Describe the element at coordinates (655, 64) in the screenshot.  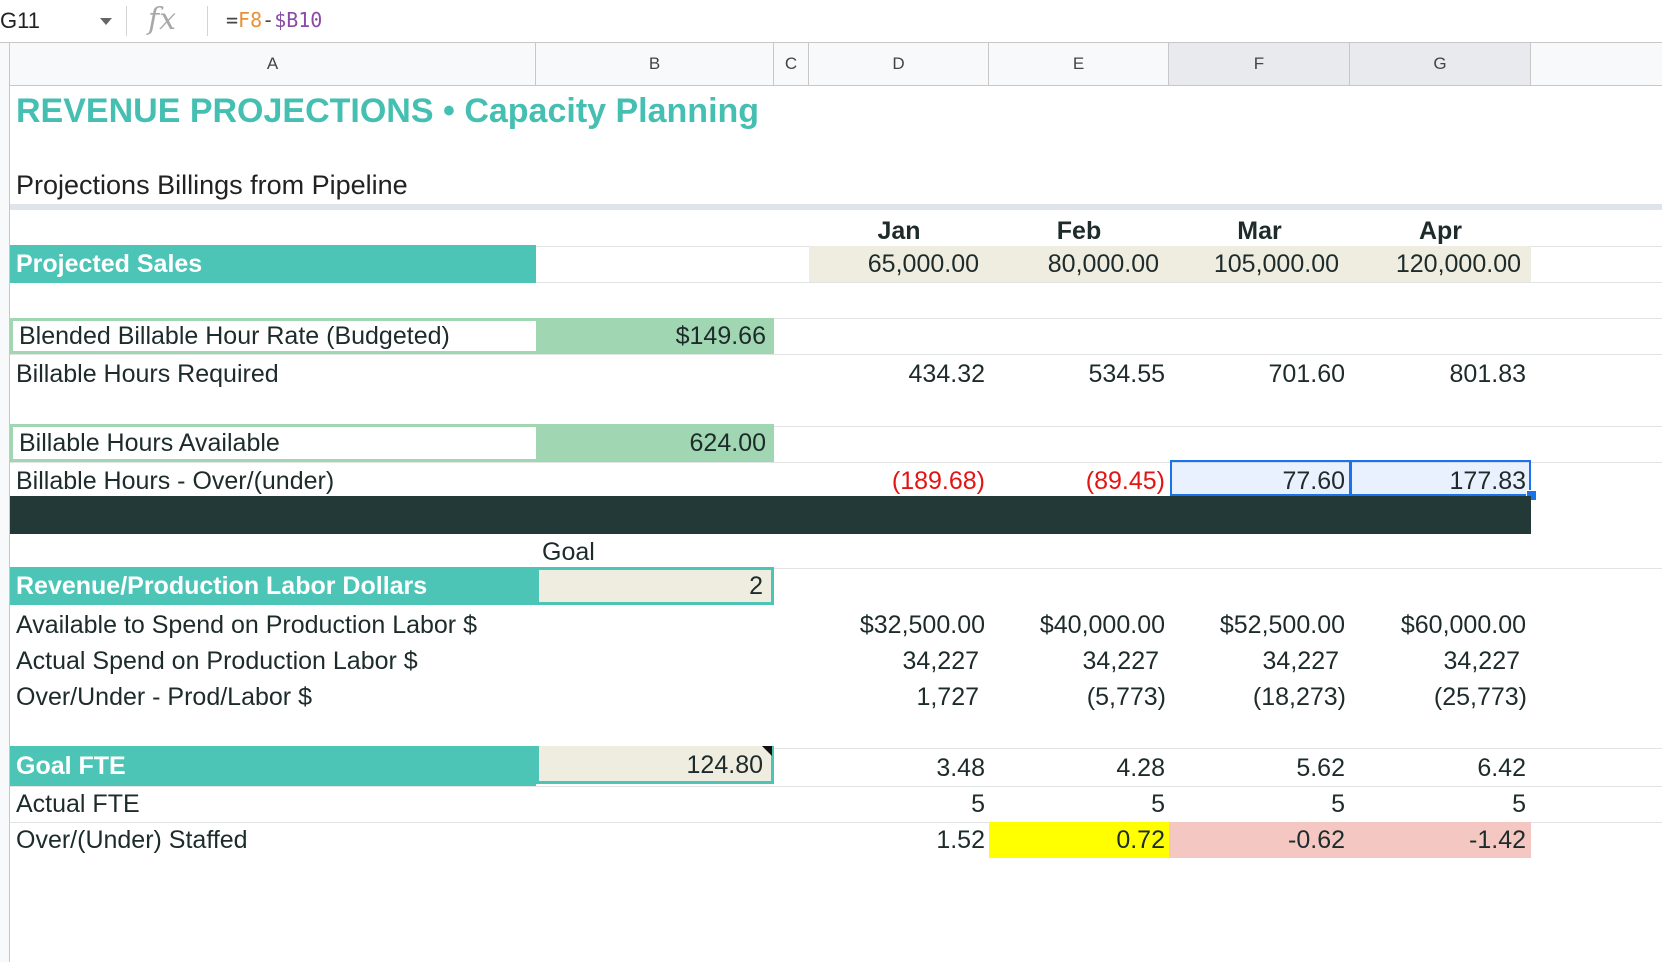
I see `column-header-b: B` at that location.